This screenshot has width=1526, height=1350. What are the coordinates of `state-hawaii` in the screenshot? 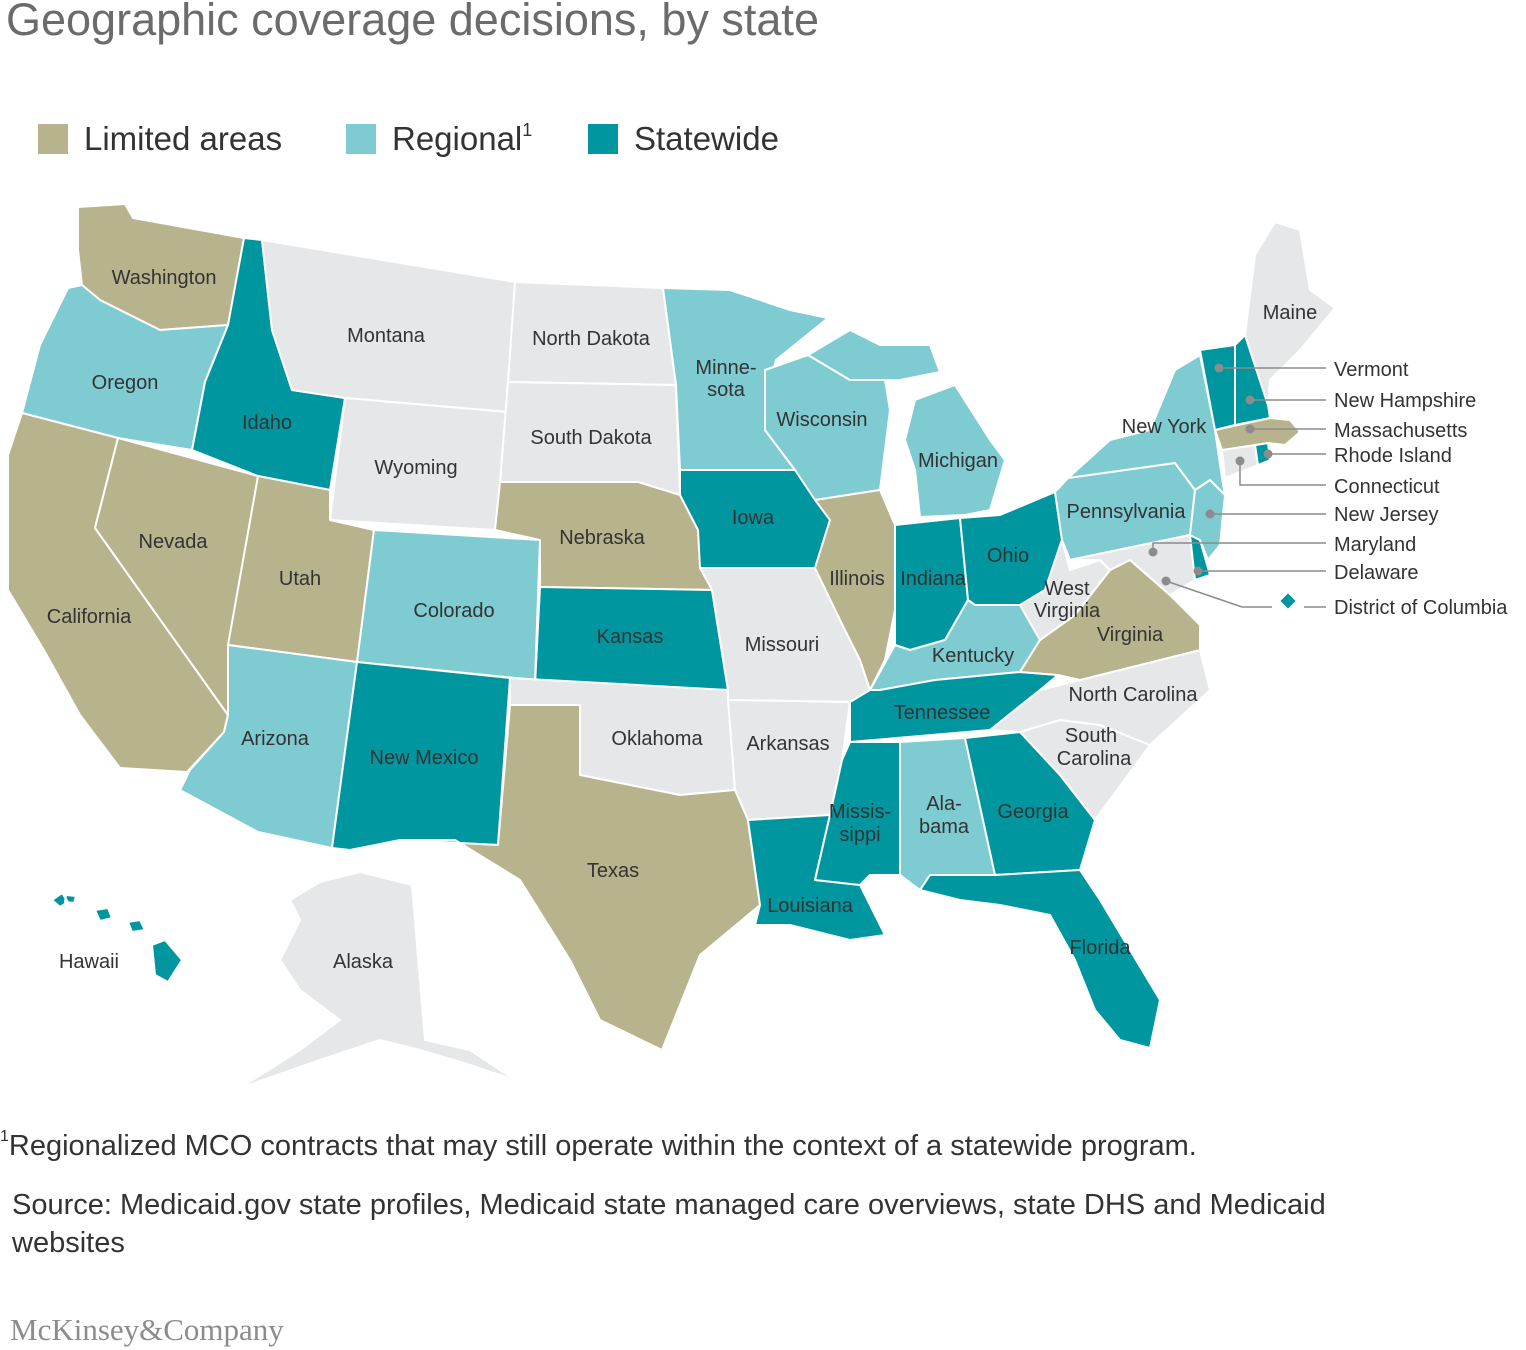 It's located at (117, 937).